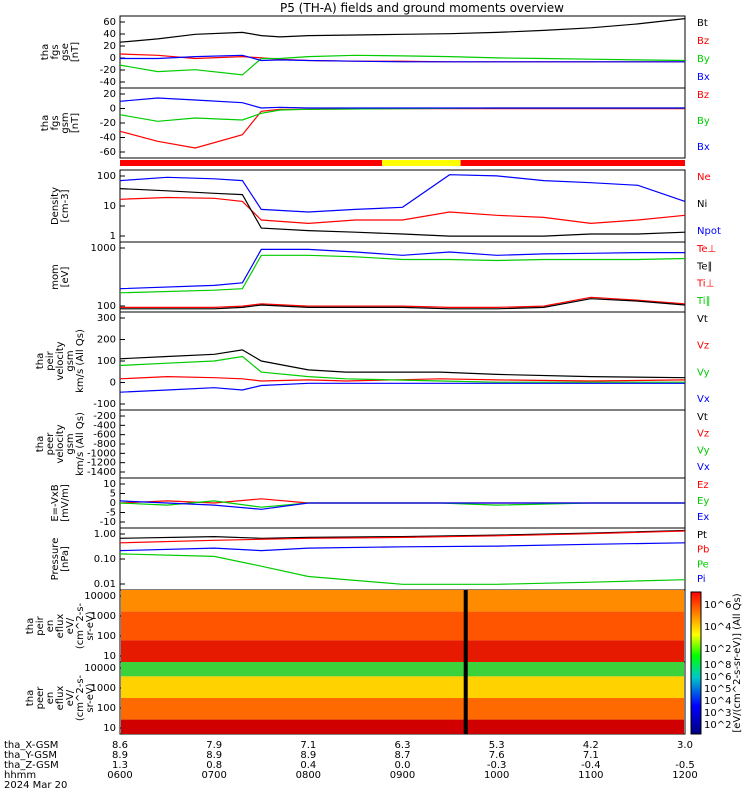 Image resolution: width=750 pixels, height=804 pixels. Describe the element at coordinates (75, 123) in the screenshot. I see `y-axis-label-line: [nT]` at that location.